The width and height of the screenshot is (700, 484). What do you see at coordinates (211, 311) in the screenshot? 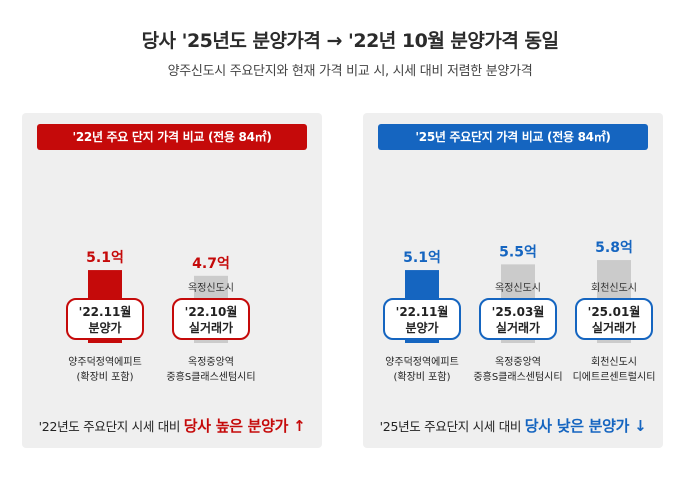
I see `period-box-date: '22.10월` at bounding box center [211, 311].